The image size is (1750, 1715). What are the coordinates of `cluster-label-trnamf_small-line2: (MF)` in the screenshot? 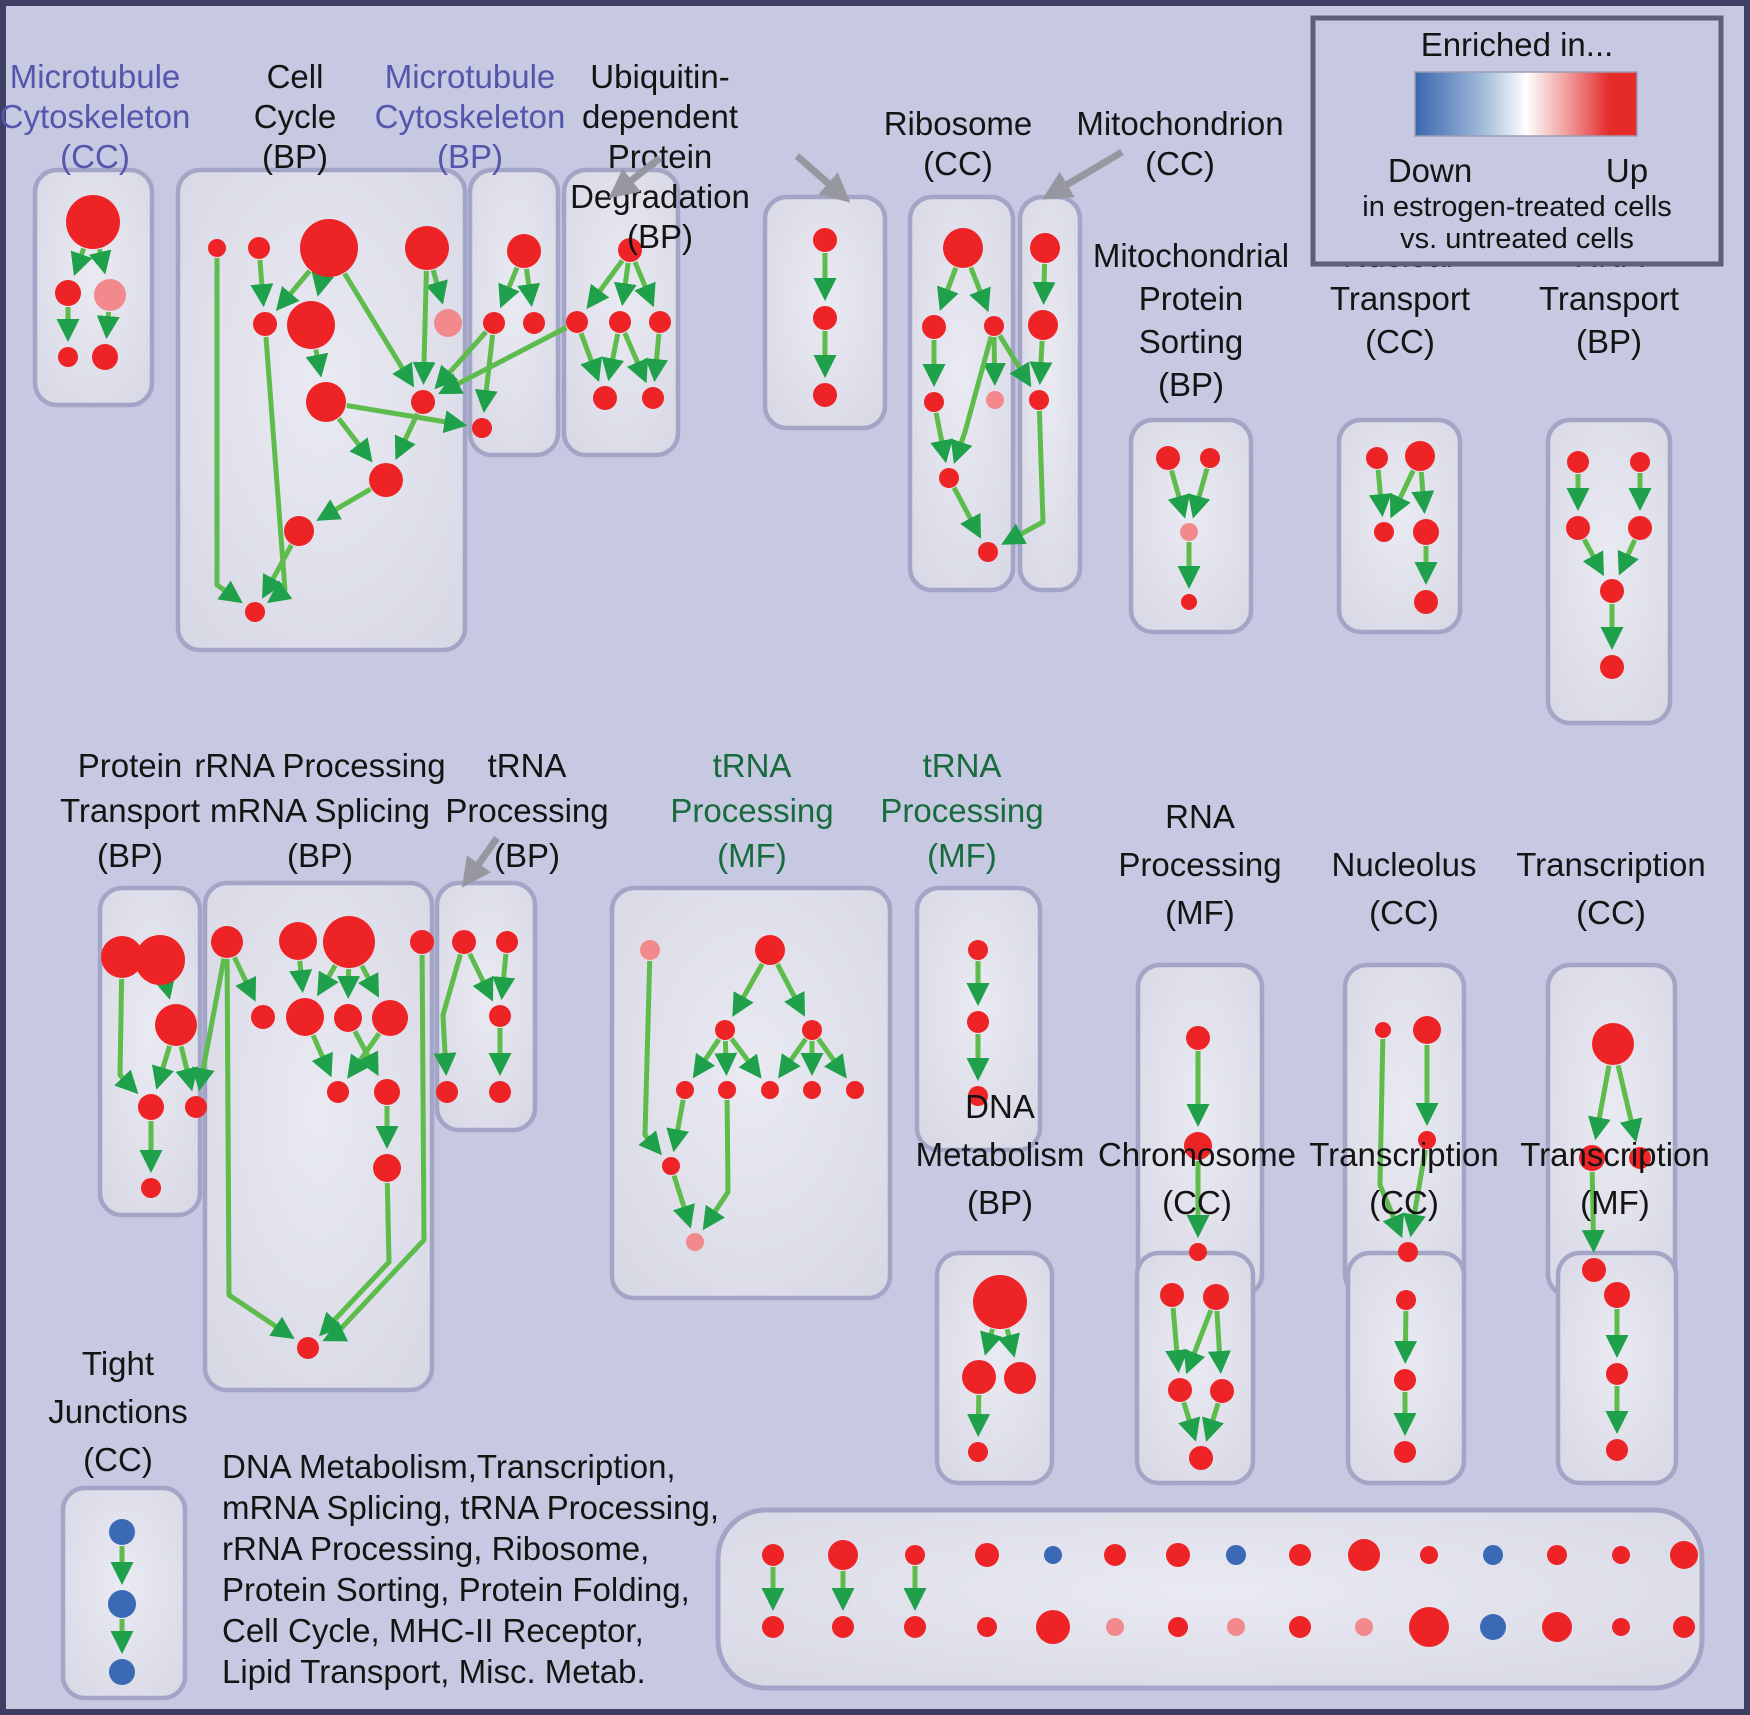 It's located at (962, 855).